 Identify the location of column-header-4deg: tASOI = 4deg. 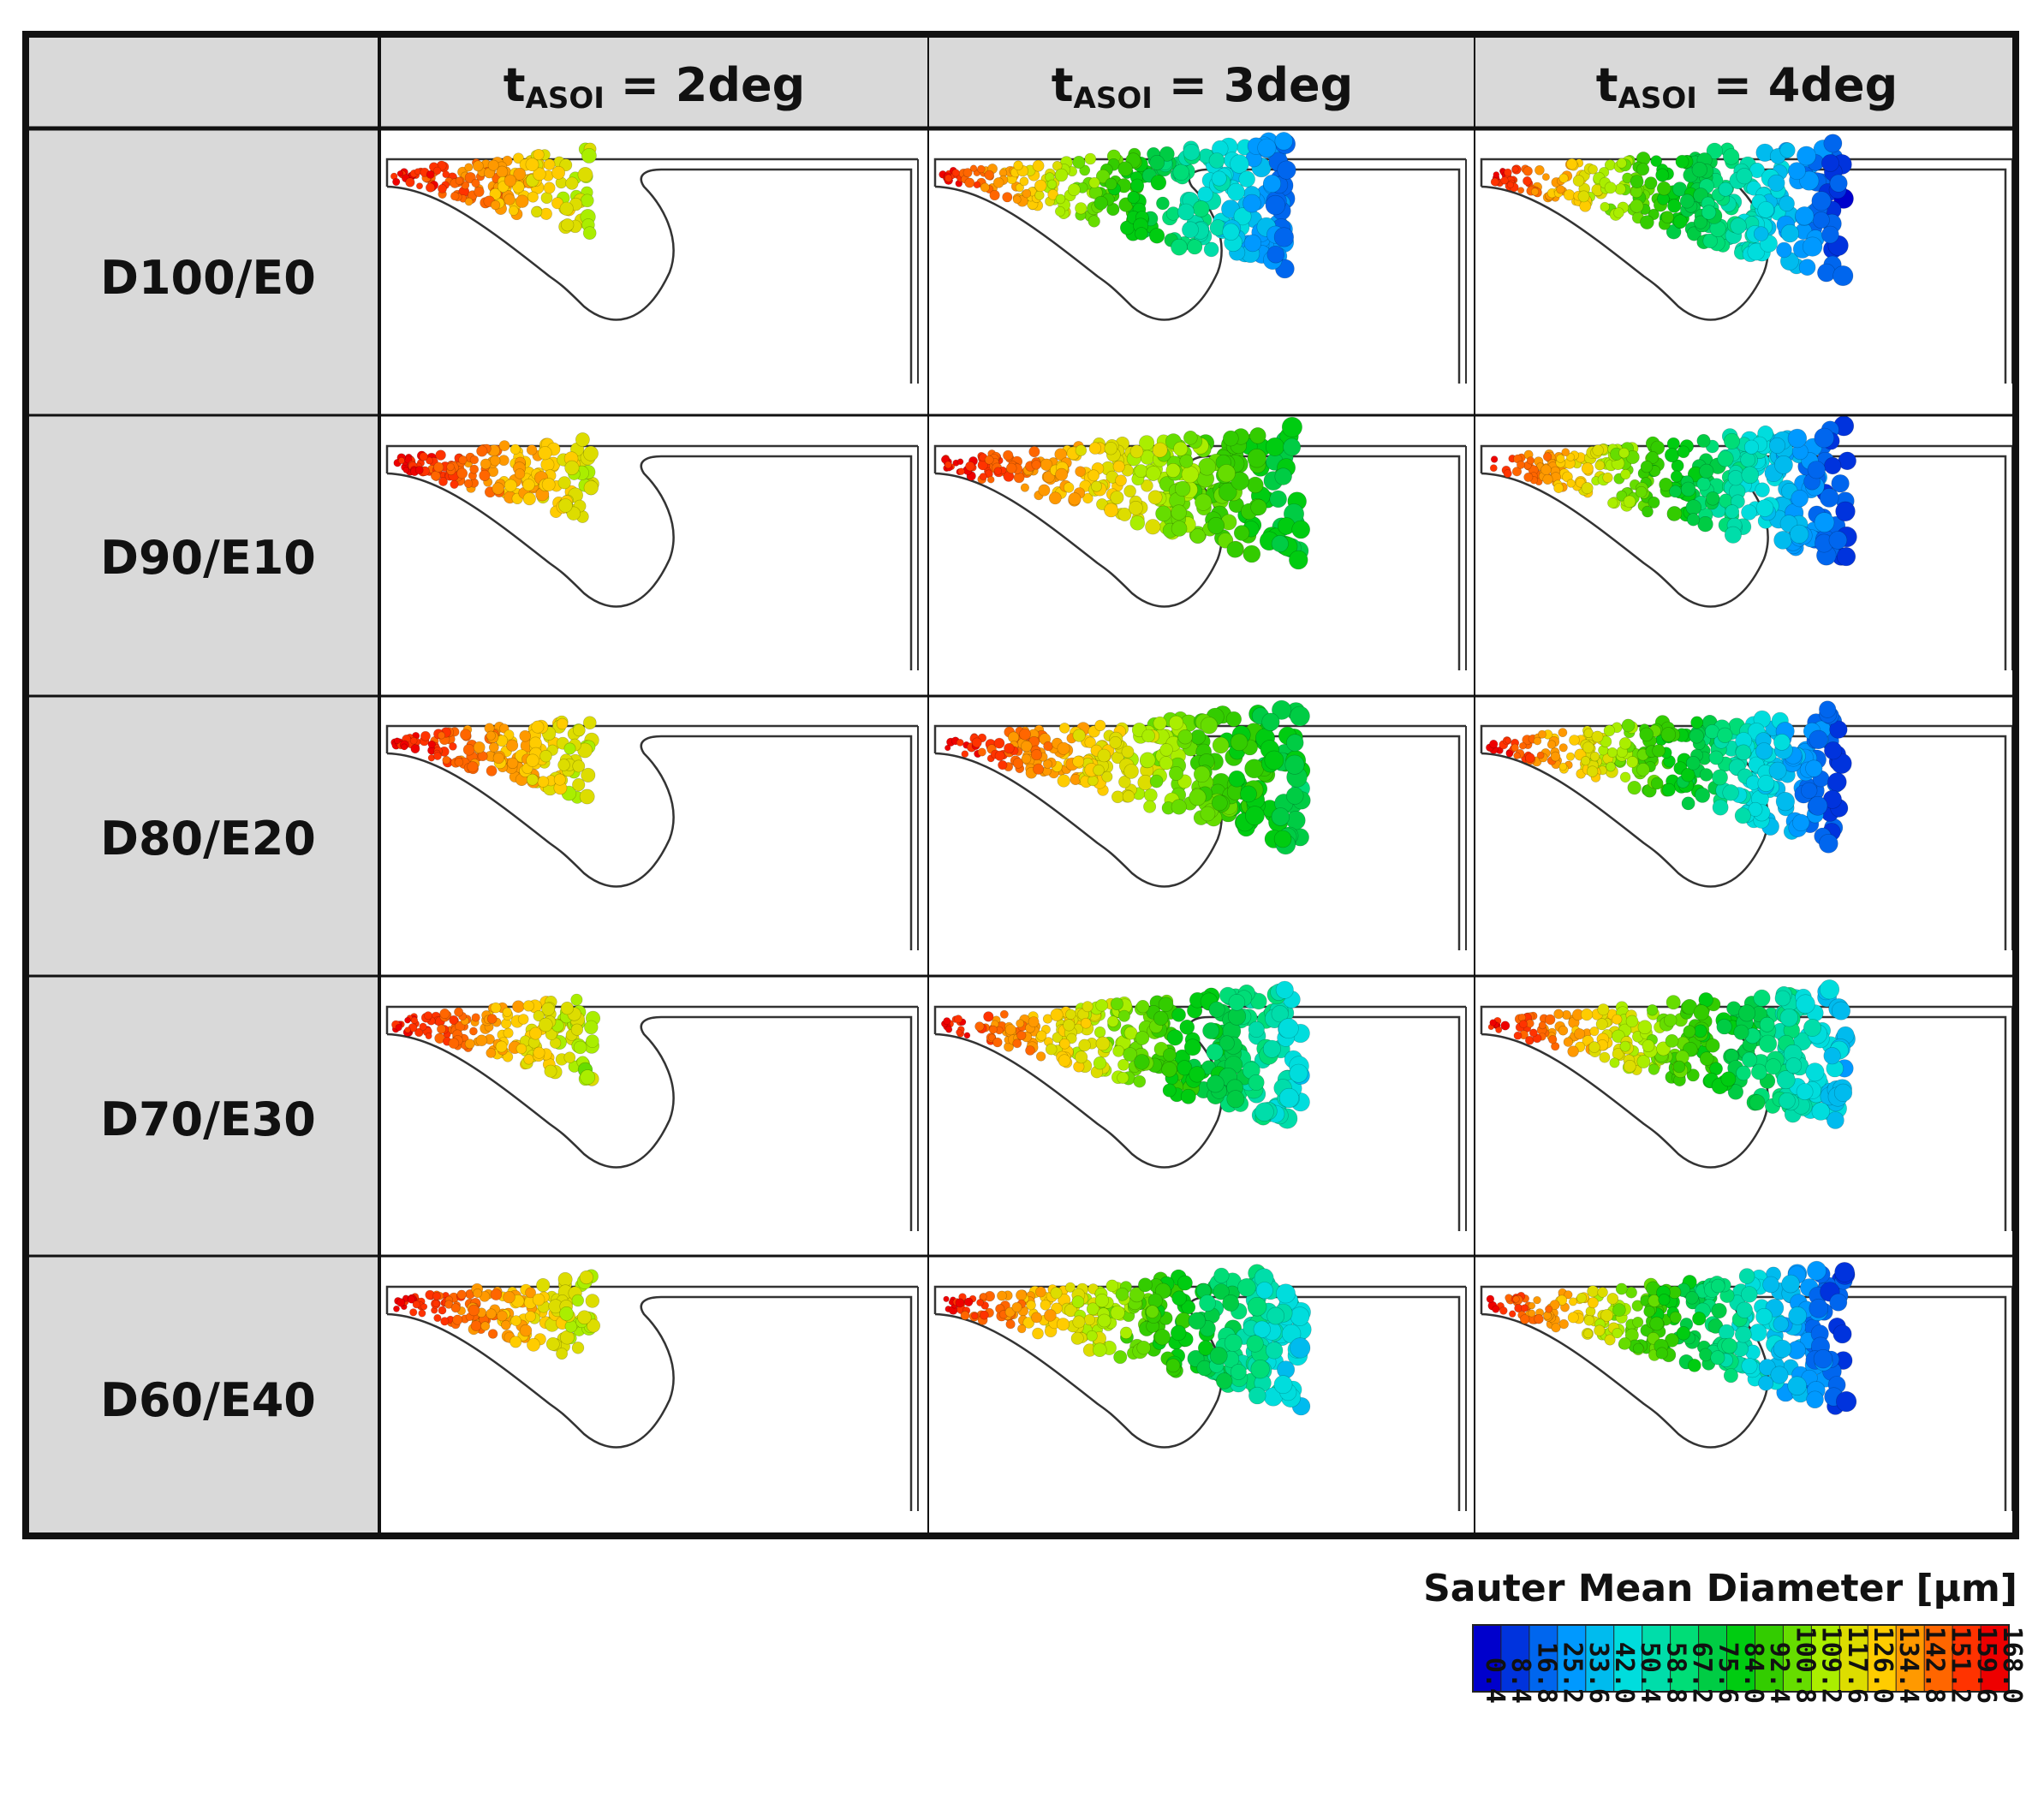
(1747, 87).